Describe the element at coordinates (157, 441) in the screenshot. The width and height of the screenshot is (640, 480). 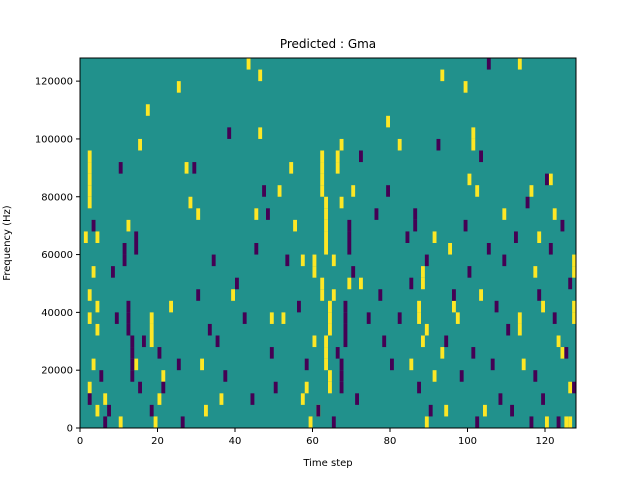
I see `x-tick-label-1: 20` at that location.